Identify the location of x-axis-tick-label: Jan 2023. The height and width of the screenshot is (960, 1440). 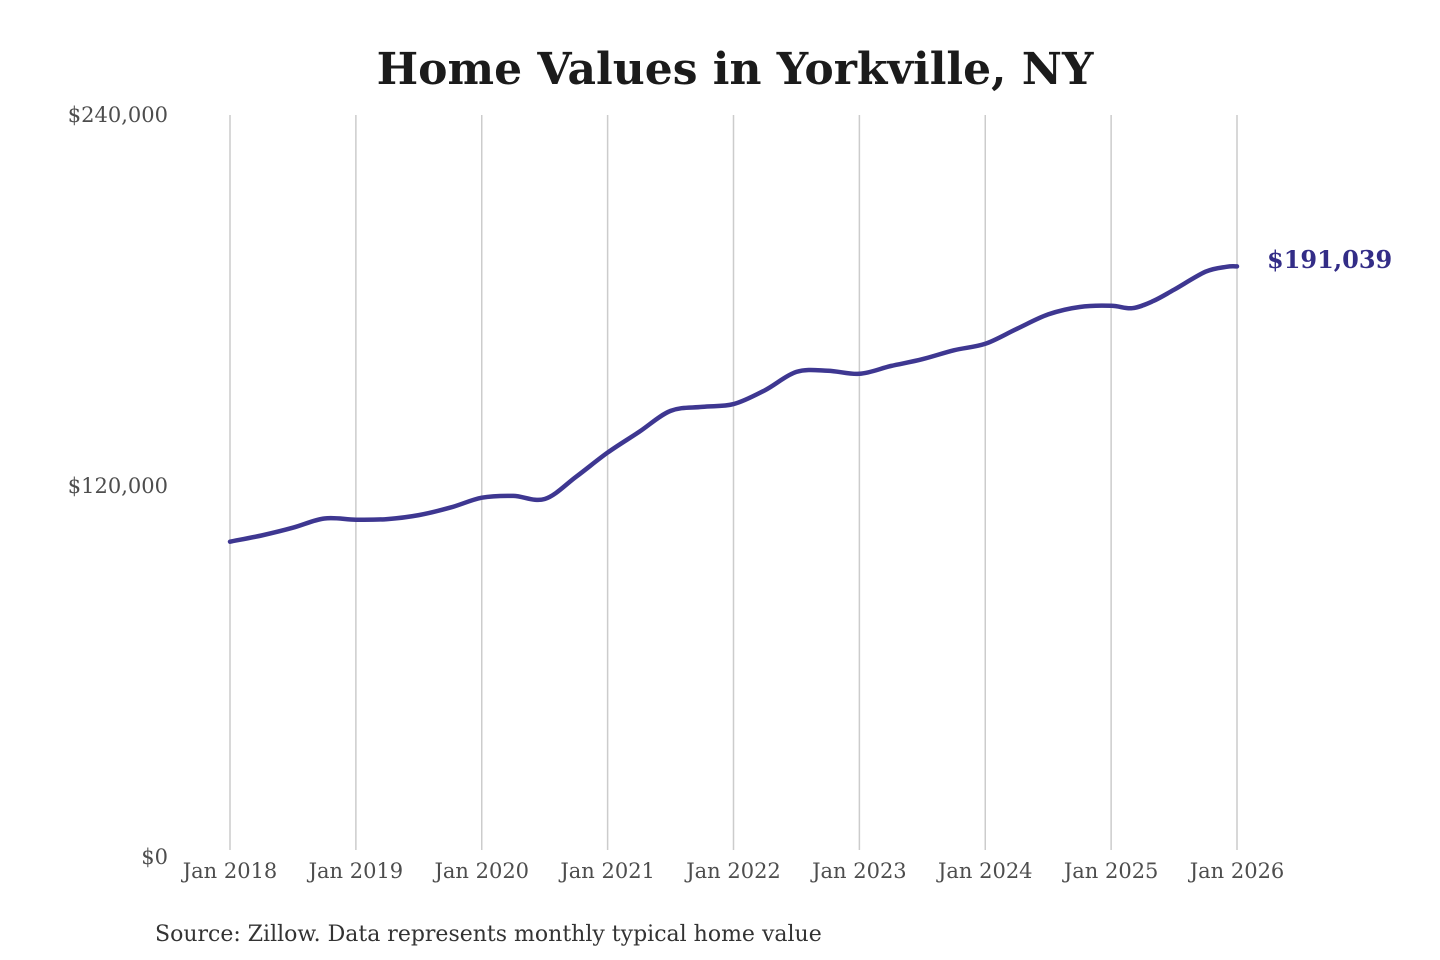
(858, 871).